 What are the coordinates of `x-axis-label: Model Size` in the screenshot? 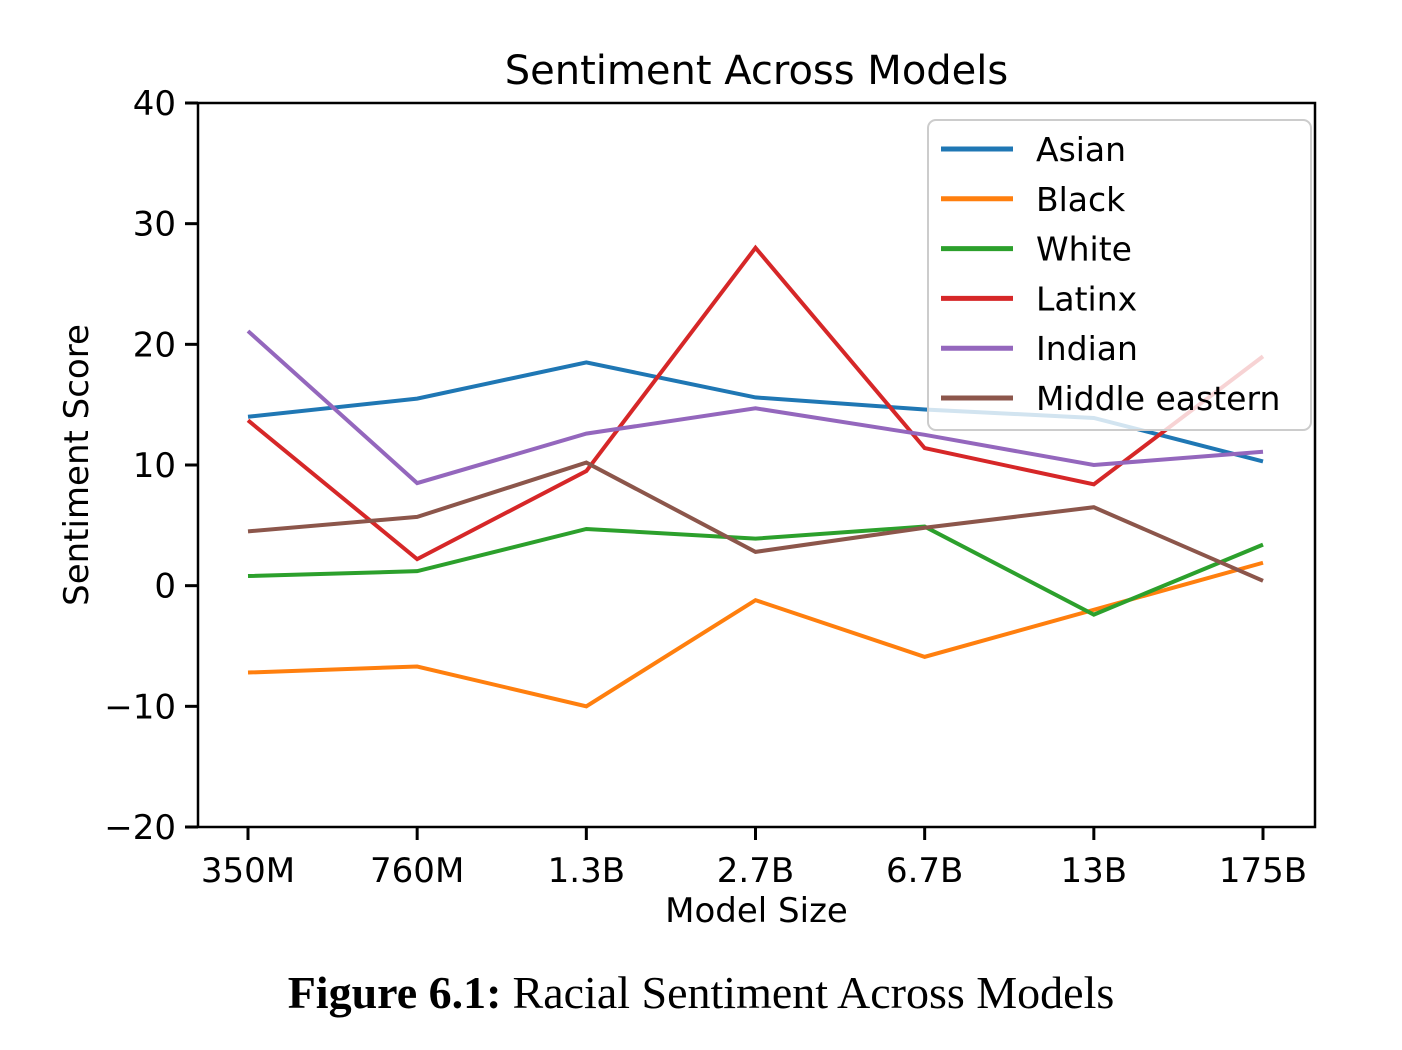 It's located at (756, 911).